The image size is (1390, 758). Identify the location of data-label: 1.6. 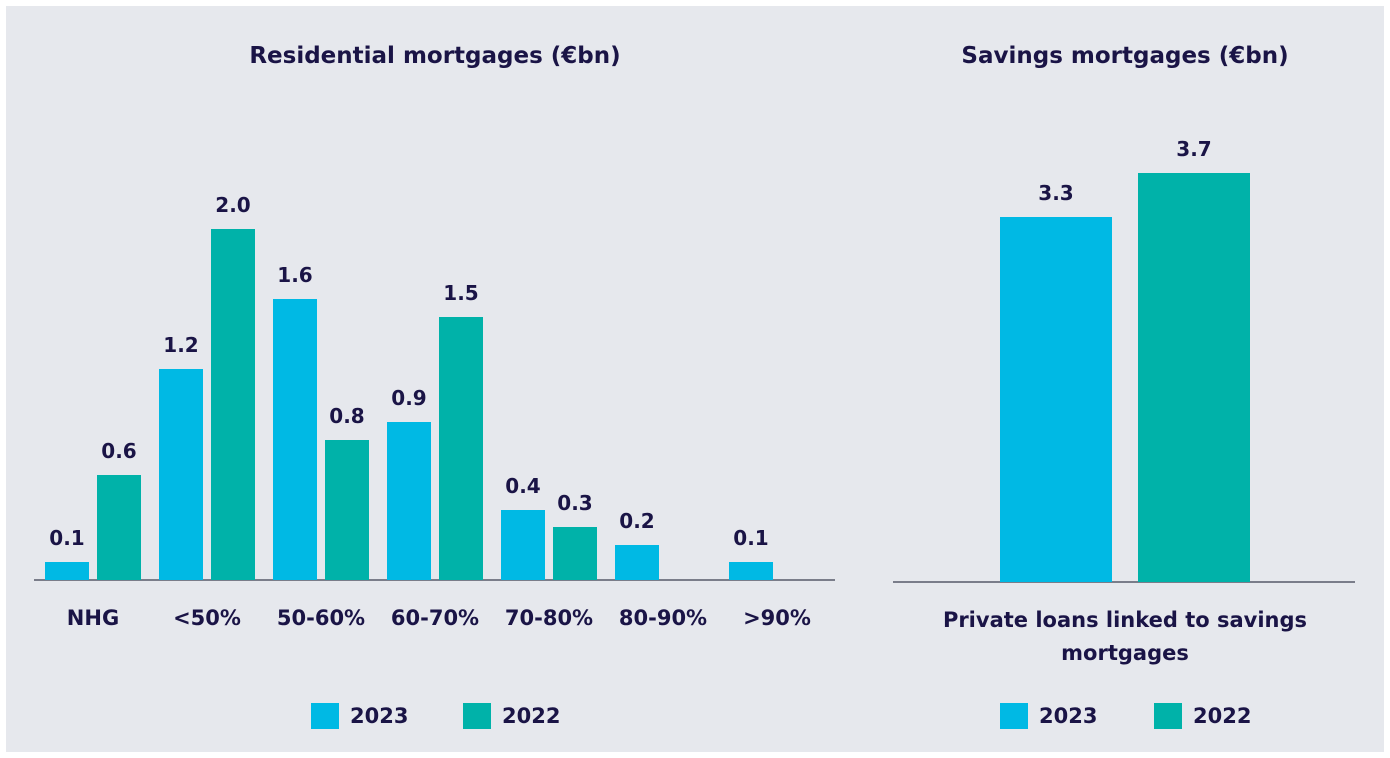
(295, 275).